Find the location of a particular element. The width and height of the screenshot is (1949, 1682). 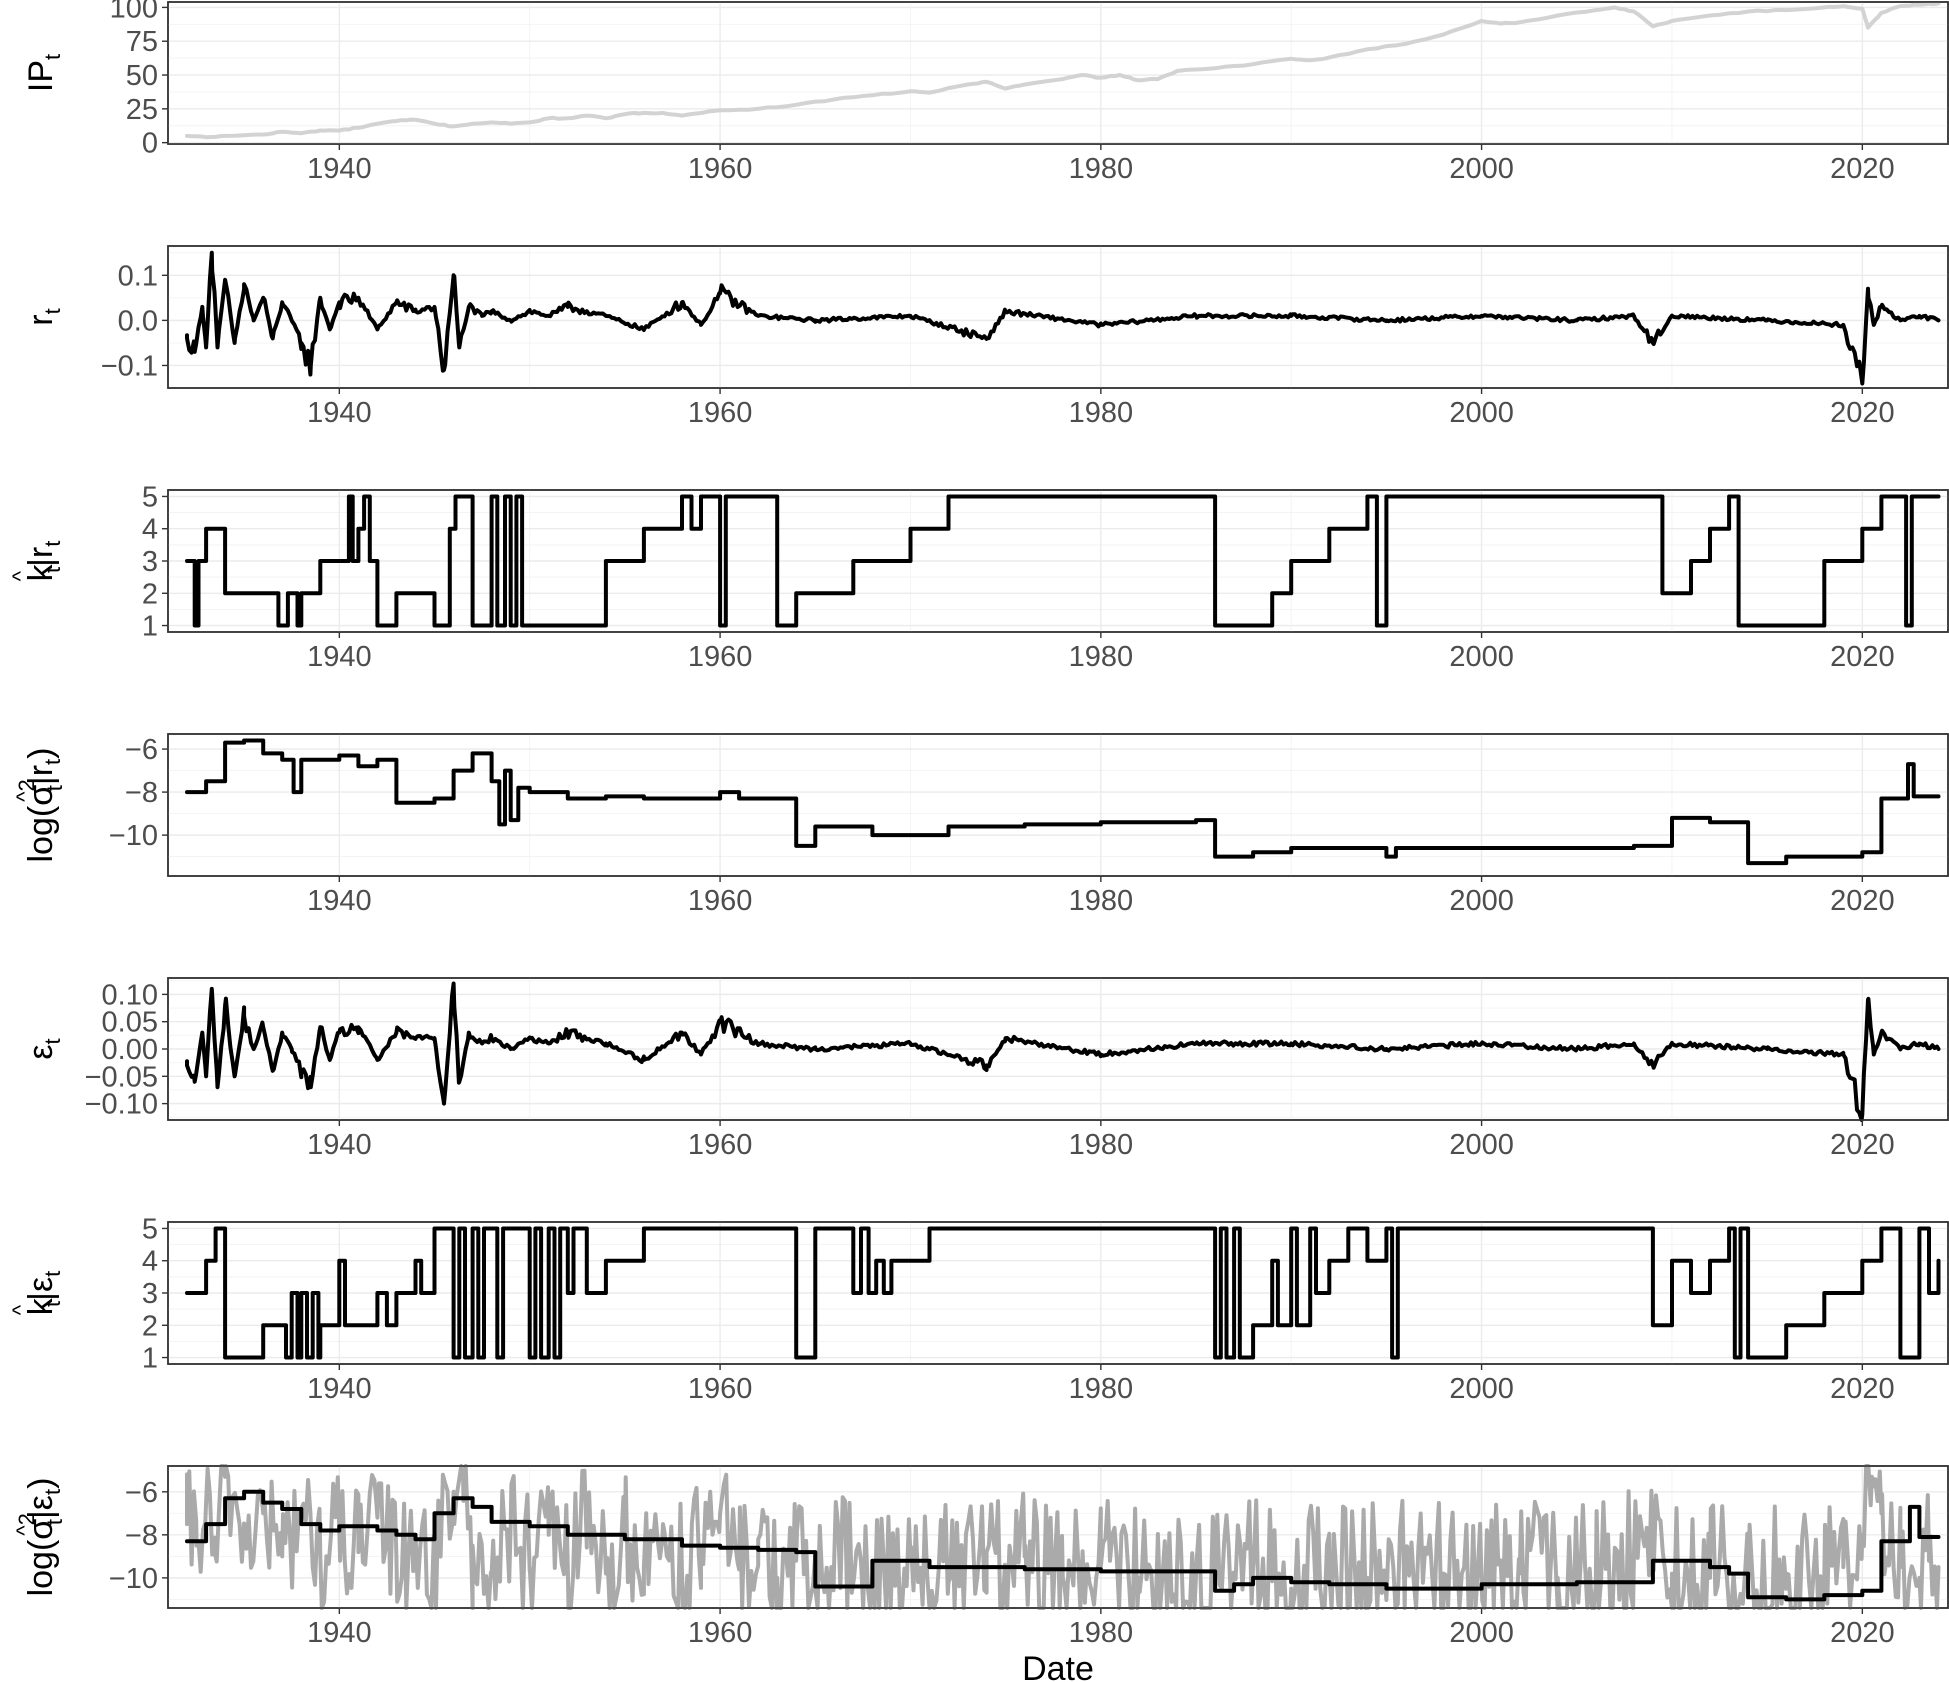

y-tick-label: 50 is located at coordinates (142, 76).